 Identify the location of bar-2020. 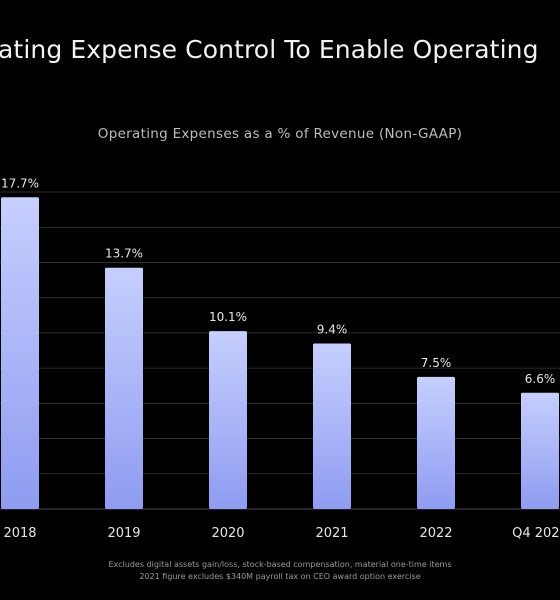
(228, 420).